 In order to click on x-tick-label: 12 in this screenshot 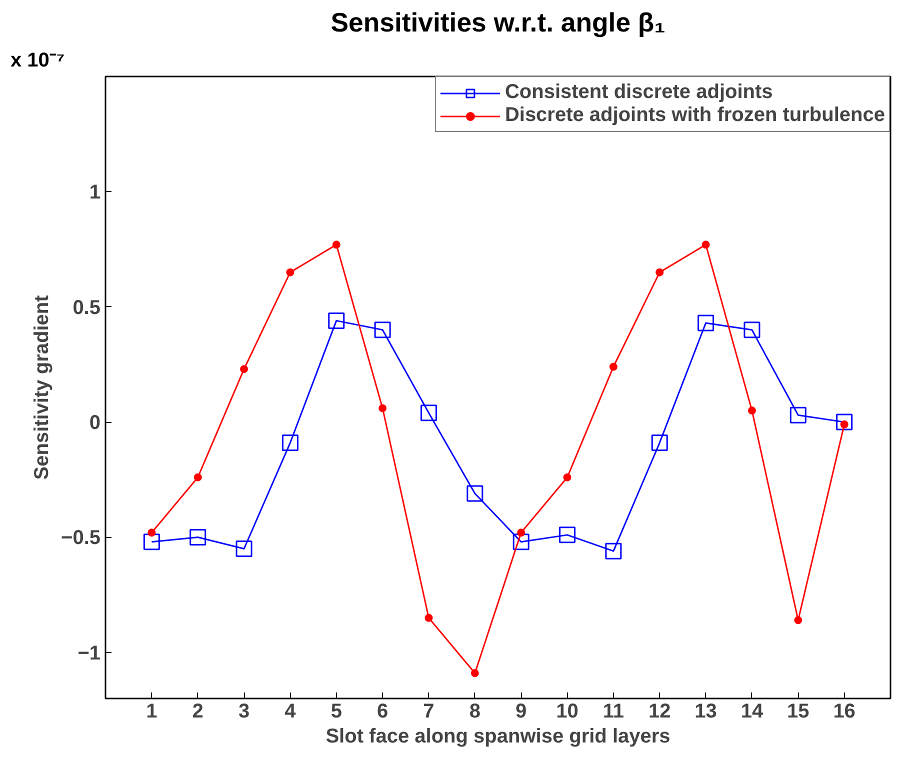, I will do `click(659, 711)`.